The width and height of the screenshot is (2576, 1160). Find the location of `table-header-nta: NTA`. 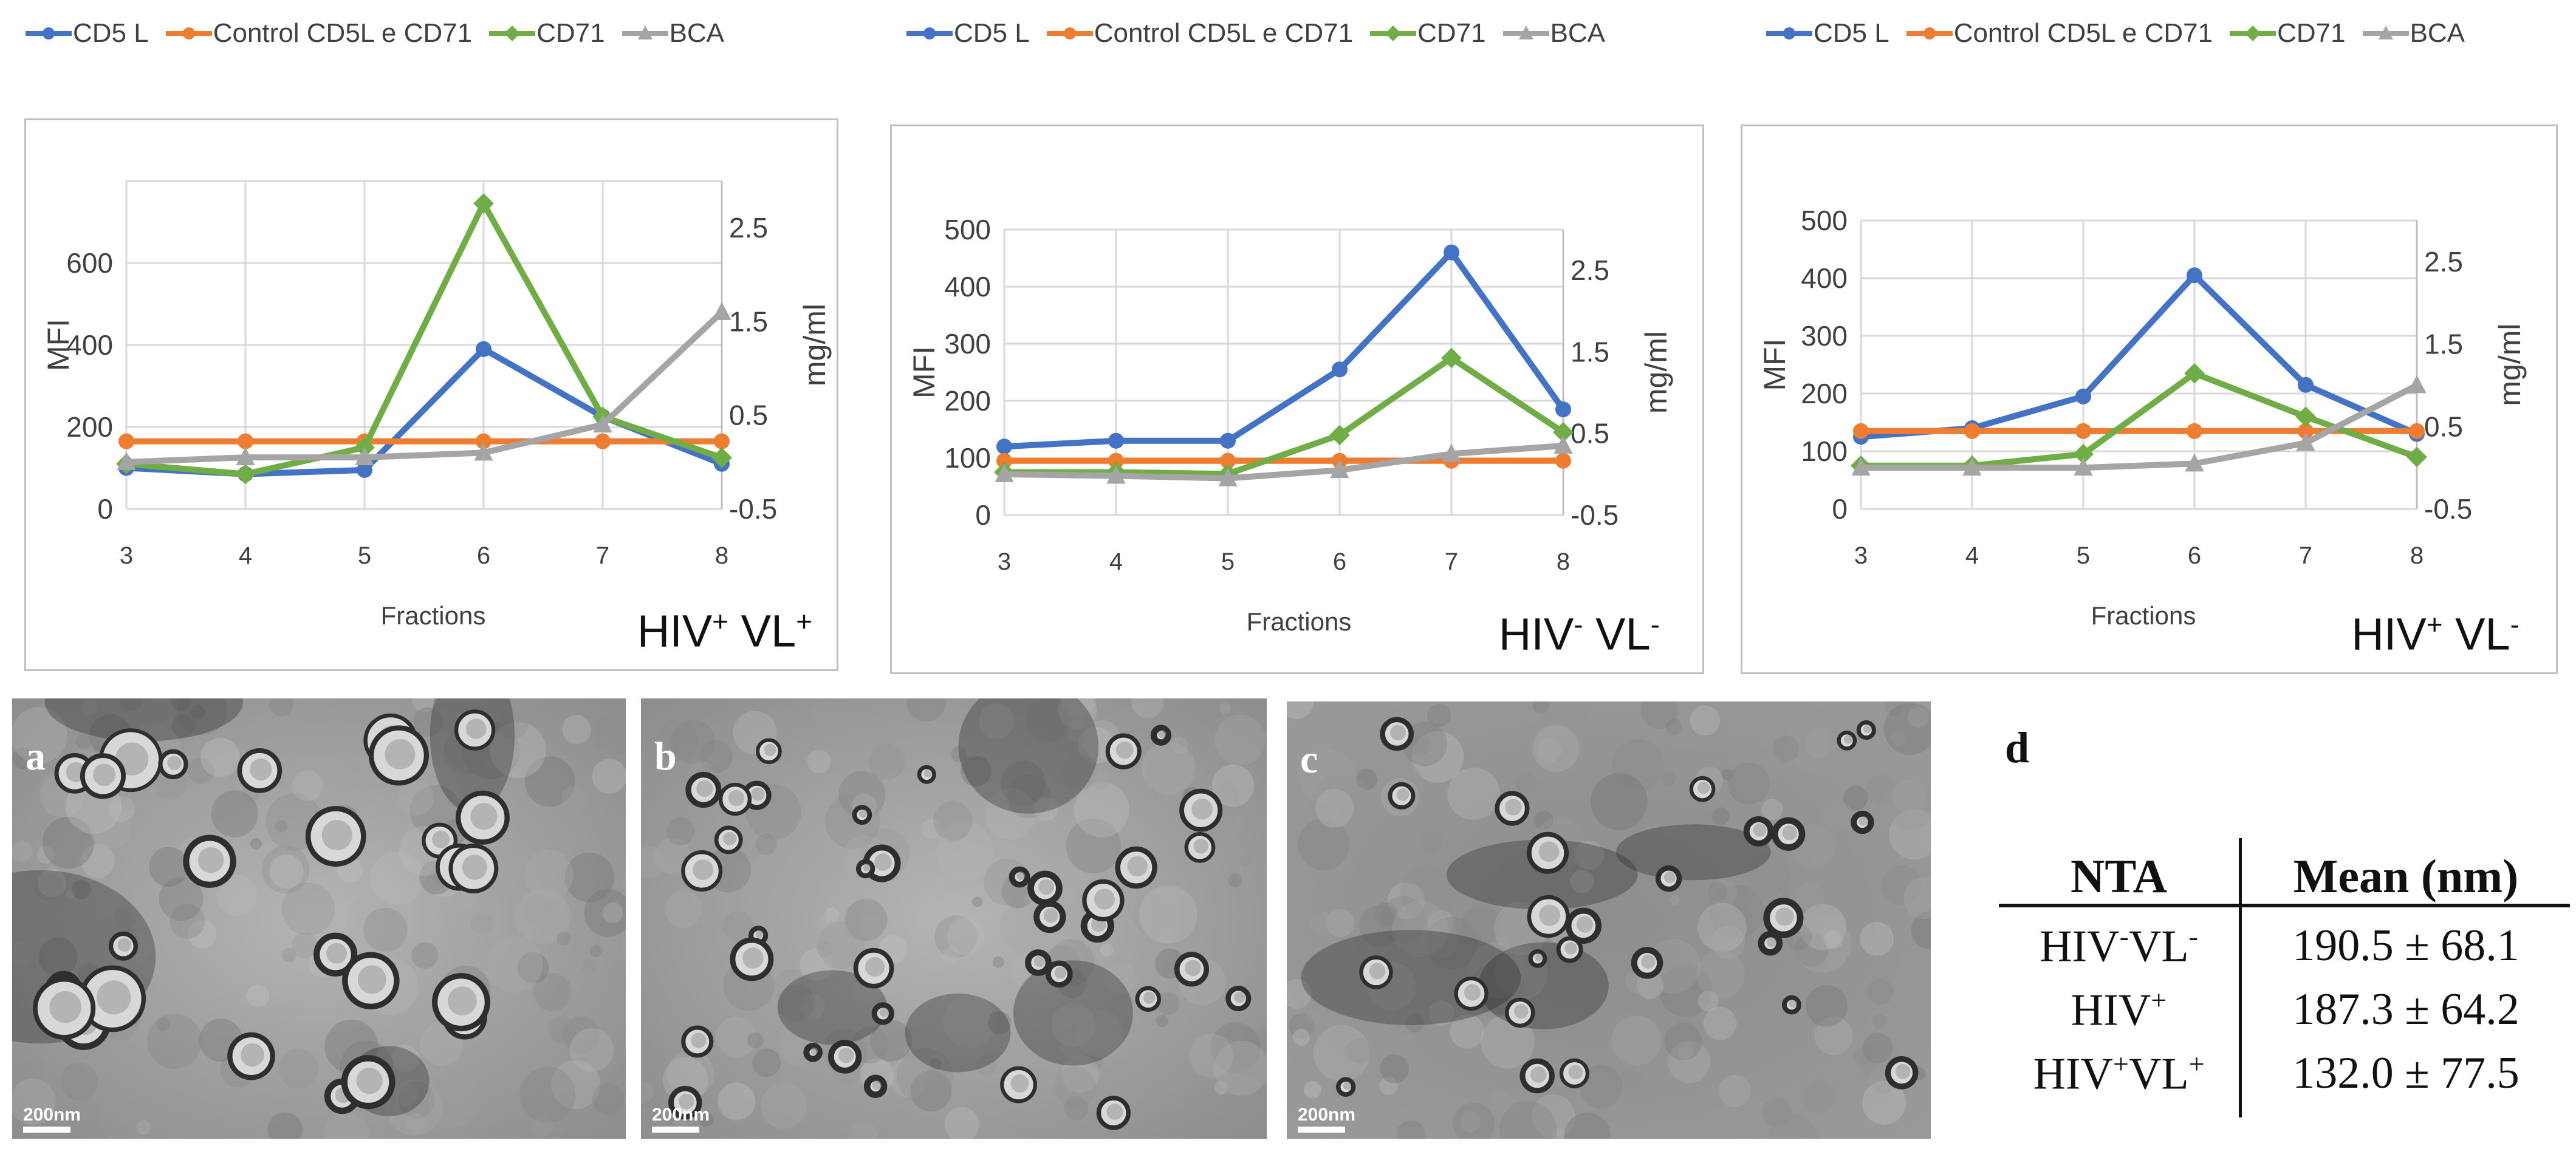

table-header-nta: NTA is located at coordinates (2119, 876).